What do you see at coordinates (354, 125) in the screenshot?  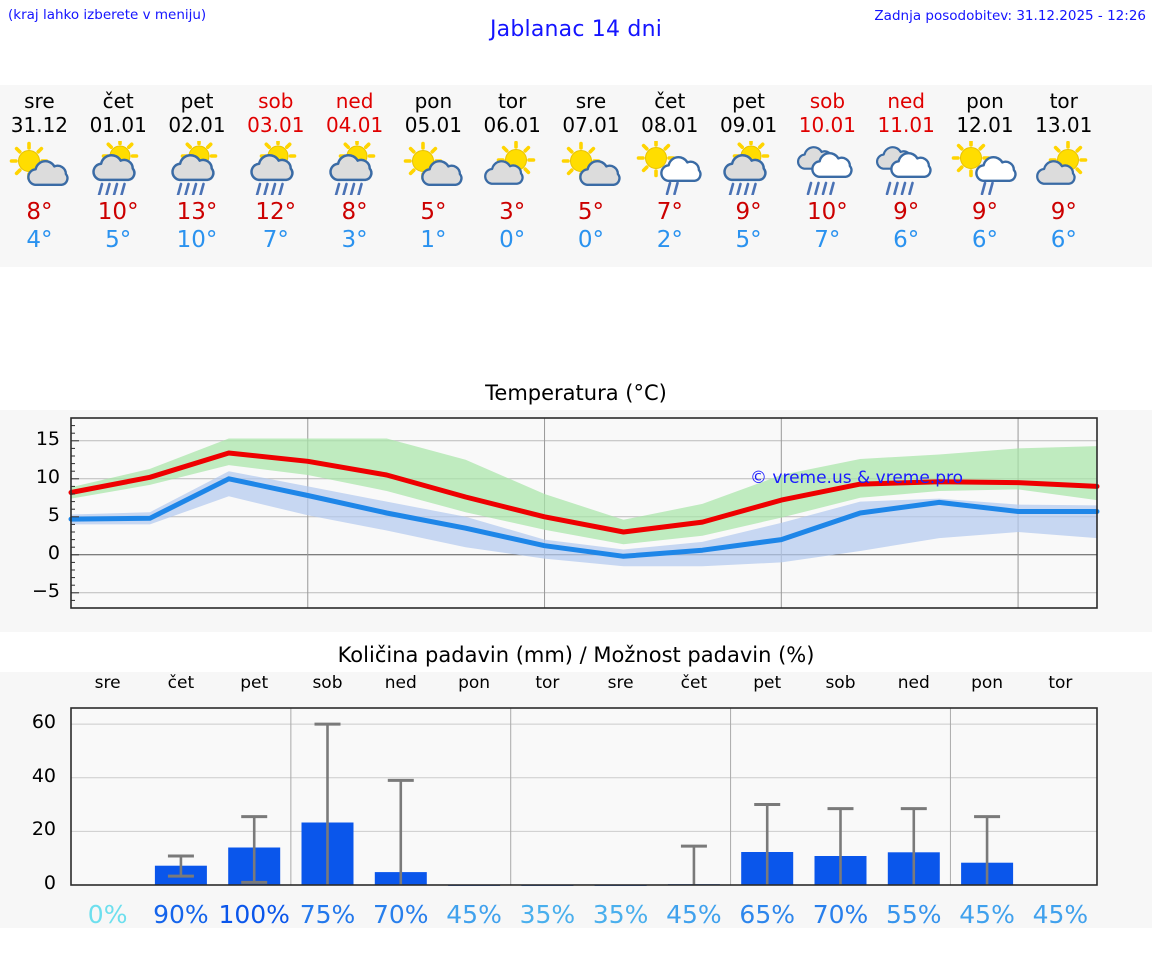 I see `day-date: 04.01` at bounding box center [354, 125].